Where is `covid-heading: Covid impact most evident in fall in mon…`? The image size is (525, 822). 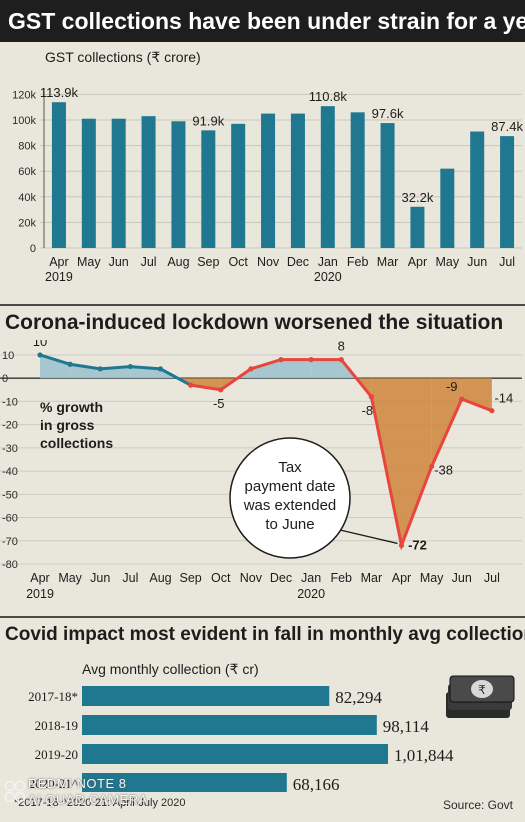 covid-heading: Covid impact most evident in fall in mon… is located at coordinates (265, 634).